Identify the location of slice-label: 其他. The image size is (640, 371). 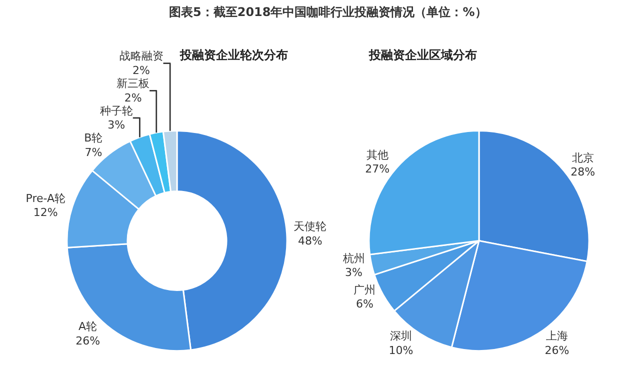
(377, 155).